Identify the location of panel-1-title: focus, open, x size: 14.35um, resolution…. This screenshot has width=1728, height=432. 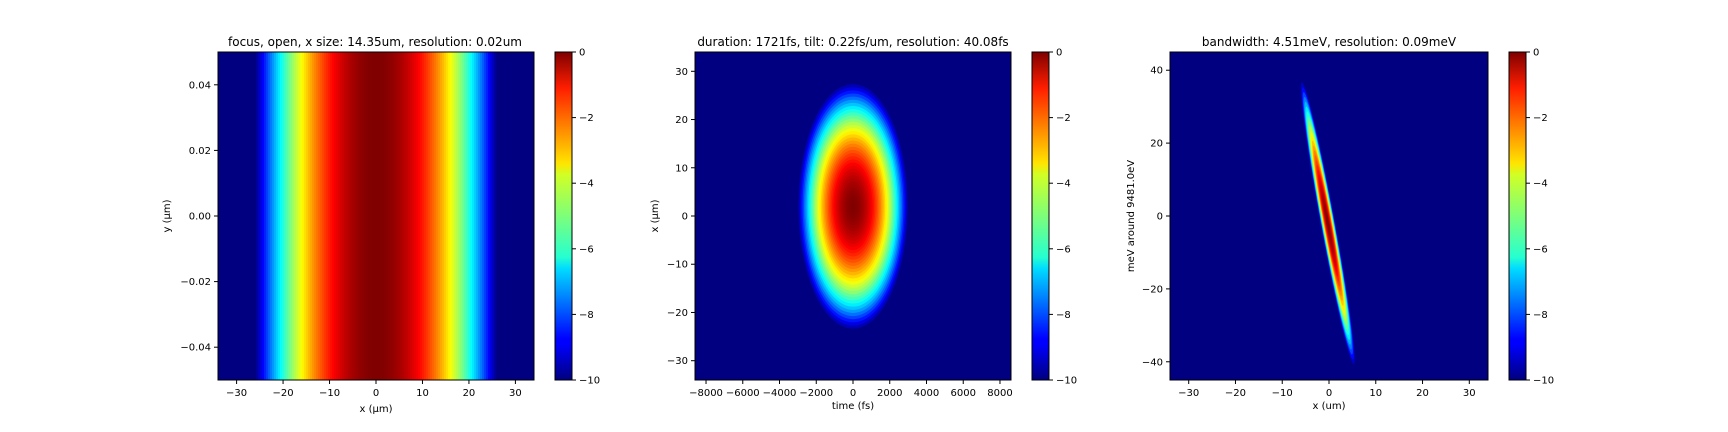
(375, 42).